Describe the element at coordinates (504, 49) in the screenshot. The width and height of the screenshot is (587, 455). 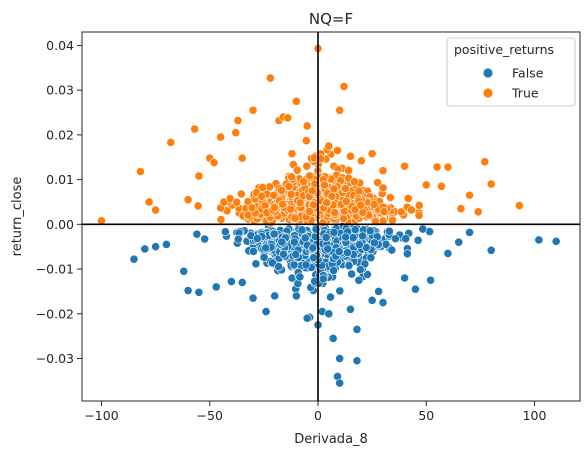
I see `legend-title: positive_returns` at that location.